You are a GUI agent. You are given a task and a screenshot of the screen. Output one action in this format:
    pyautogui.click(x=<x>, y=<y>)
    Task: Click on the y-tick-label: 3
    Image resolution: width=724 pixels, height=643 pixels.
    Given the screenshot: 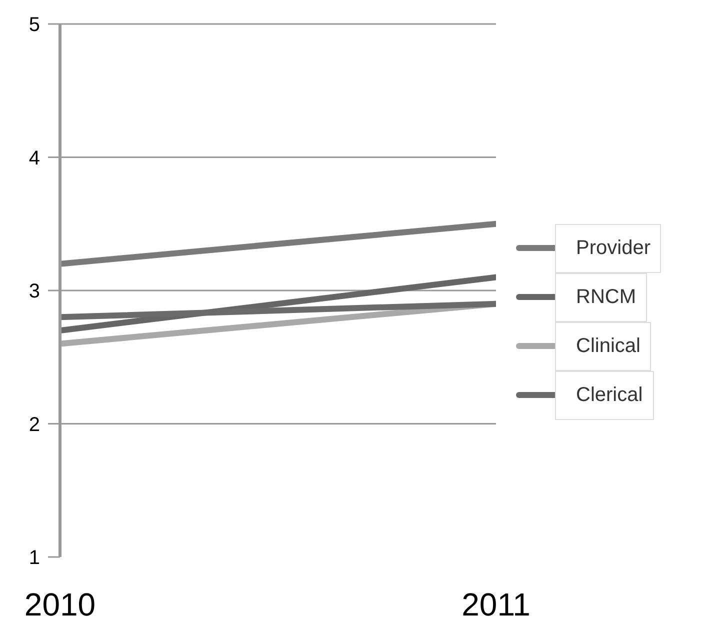 What is the action you would take?
    pyautogui.click(x=34, y=291)
    